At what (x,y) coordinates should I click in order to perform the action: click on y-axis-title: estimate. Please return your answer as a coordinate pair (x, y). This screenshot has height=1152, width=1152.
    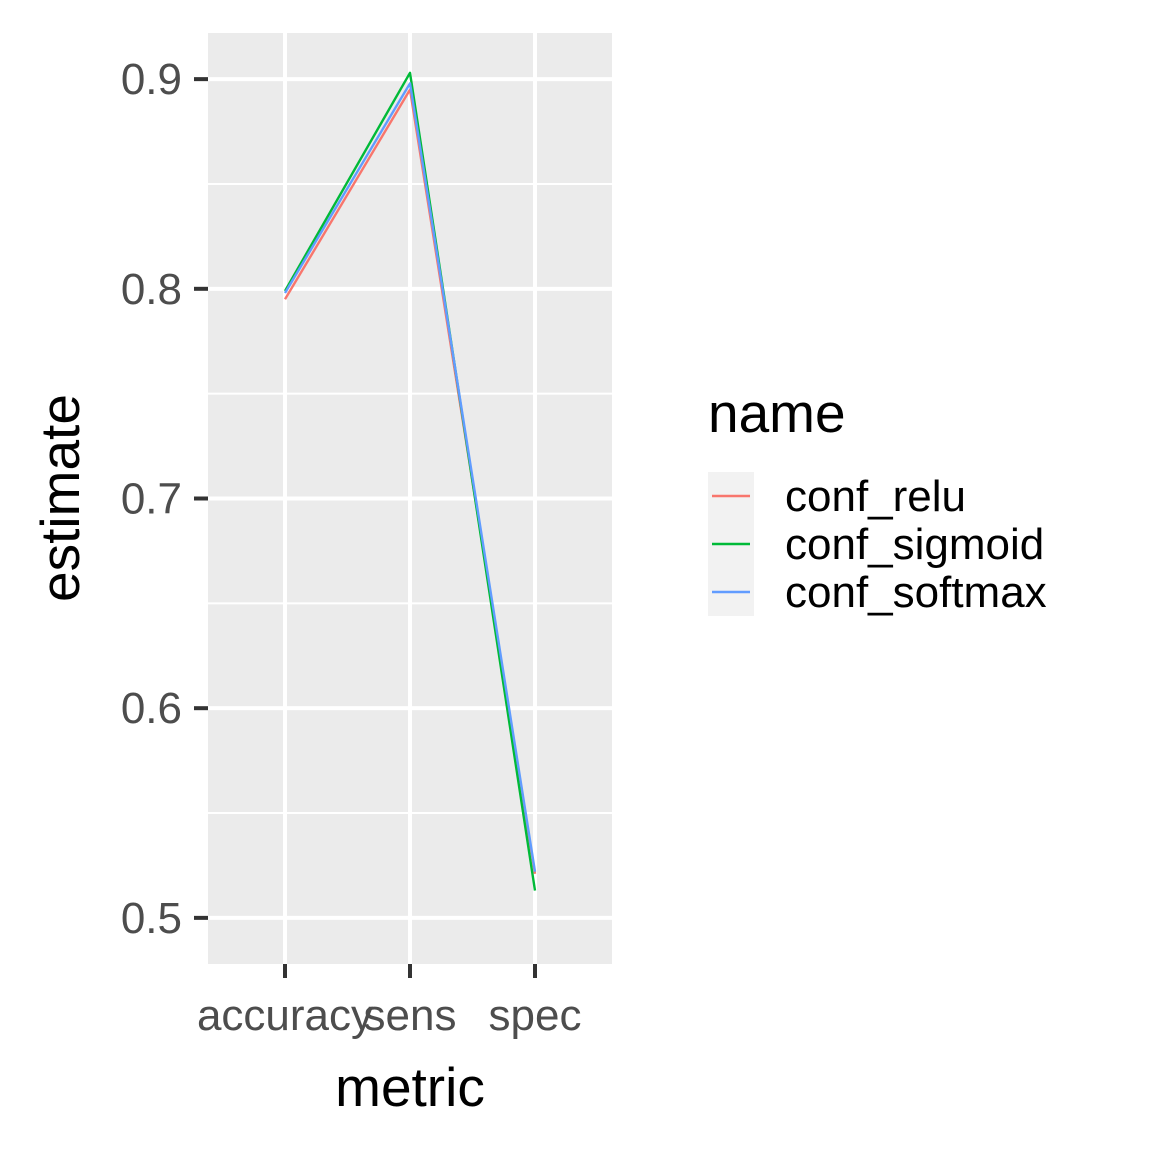
    Looking at the image, I should click on (60, 498).